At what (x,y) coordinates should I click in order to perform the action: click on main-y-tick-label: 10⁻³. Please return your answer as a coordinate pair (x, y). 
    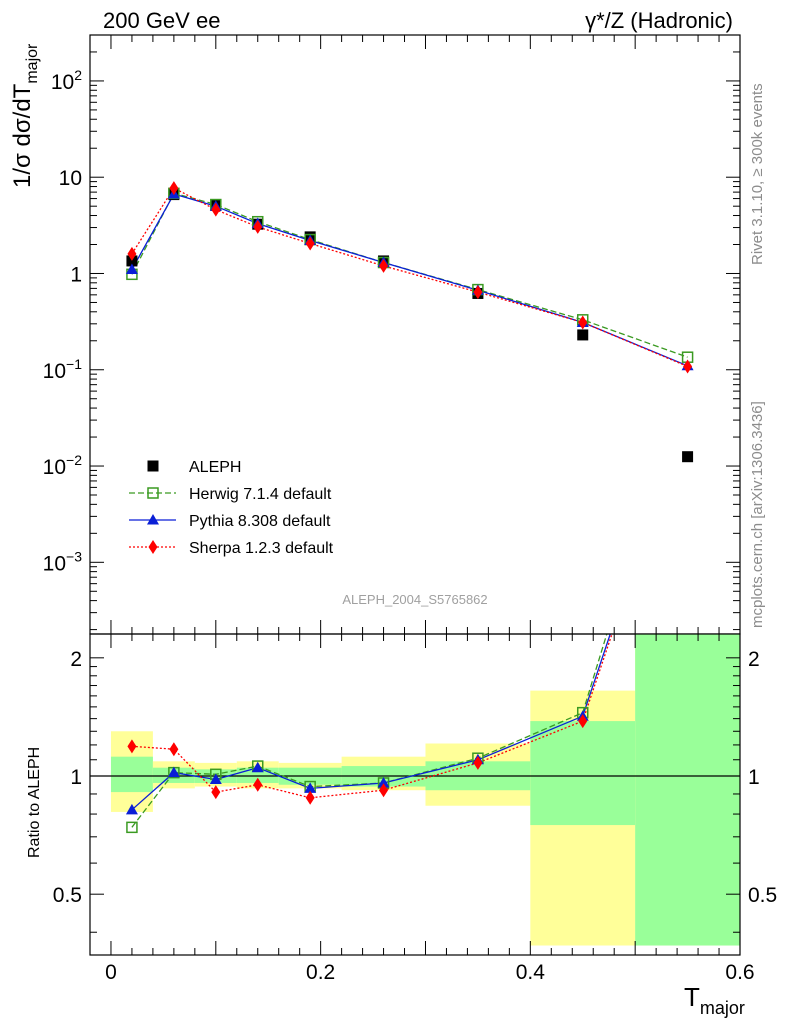
    Looking at the image, I should click on (63, 561).